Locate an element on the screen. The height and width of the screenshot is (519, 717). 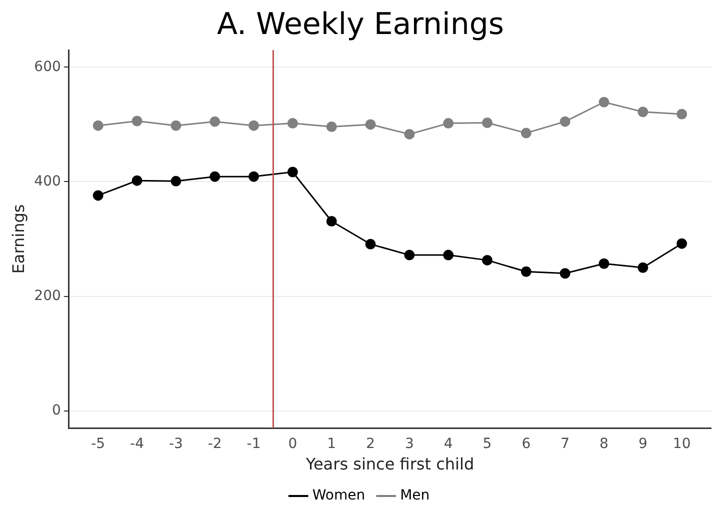
x-tick-label: 8 is located at coordinates (604, 444).